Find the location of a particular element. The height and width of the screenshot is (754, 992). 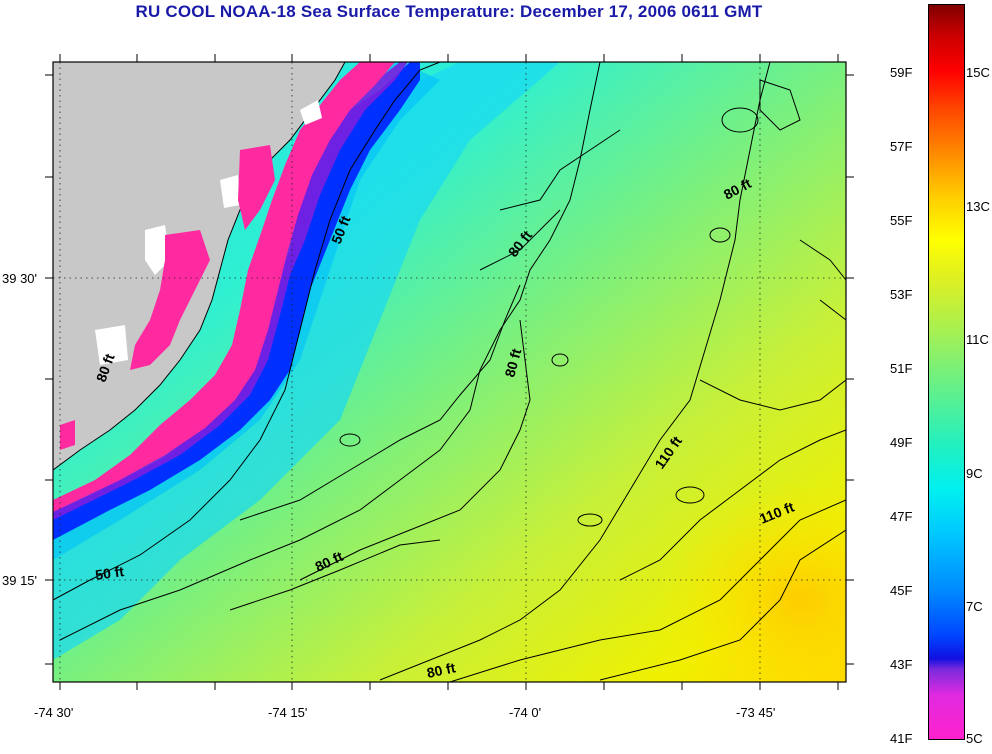

colorbar-f-label: 59F is located at coordinates (901, 72).